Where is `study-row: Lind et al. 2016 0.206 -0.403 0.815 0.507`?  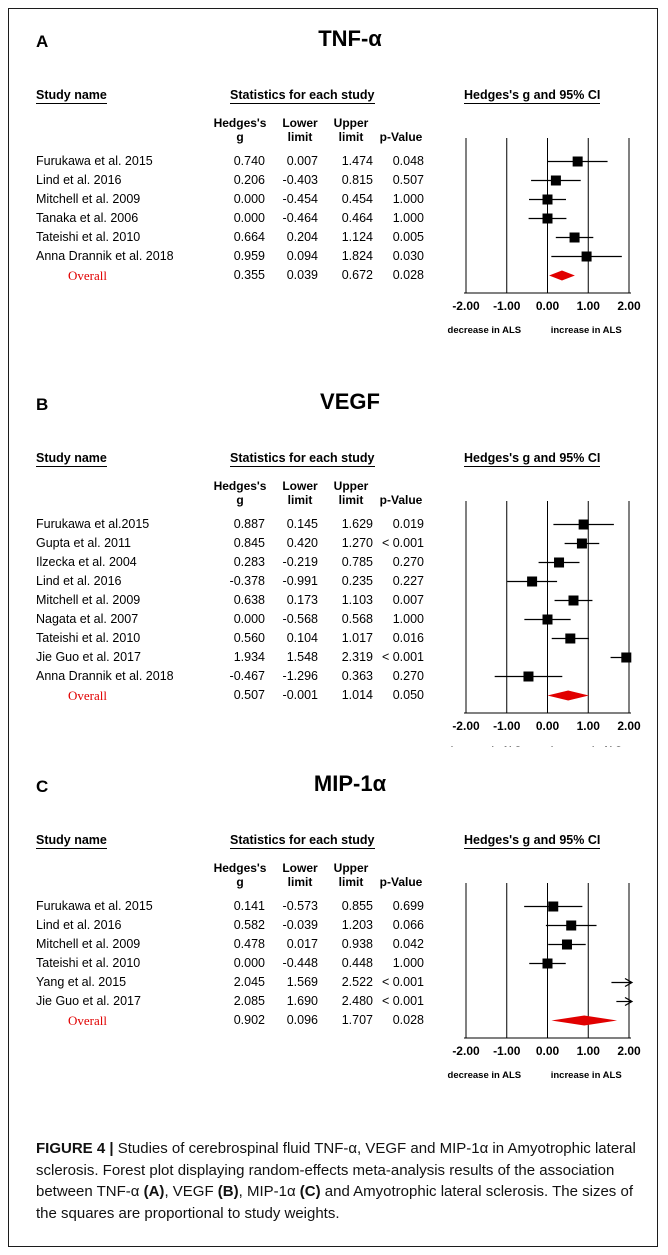 study-row: Lind et al. 2016 0.206 -0.403 0.815 0.507 is located at coordinates (225, 180).